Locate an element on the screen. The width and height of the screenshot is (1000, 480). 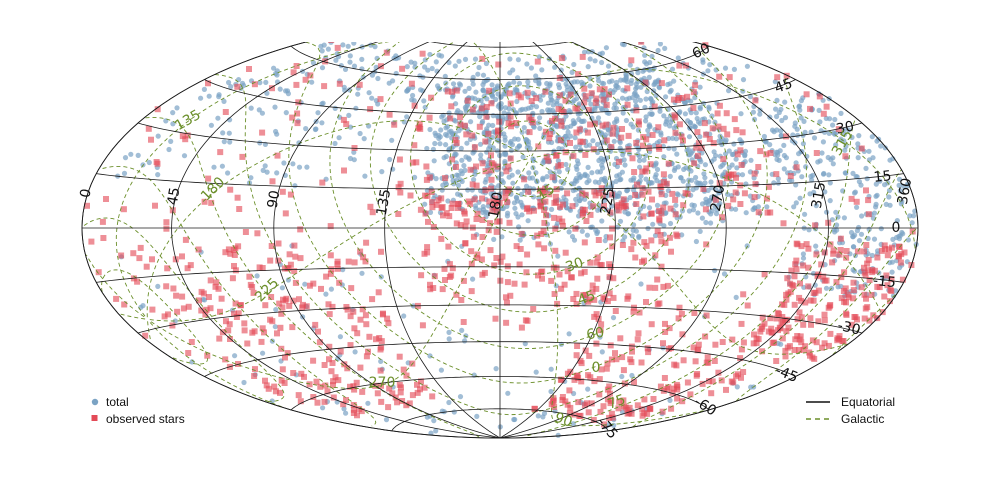
equatorial-parallel is located at coordinates (500, 45).